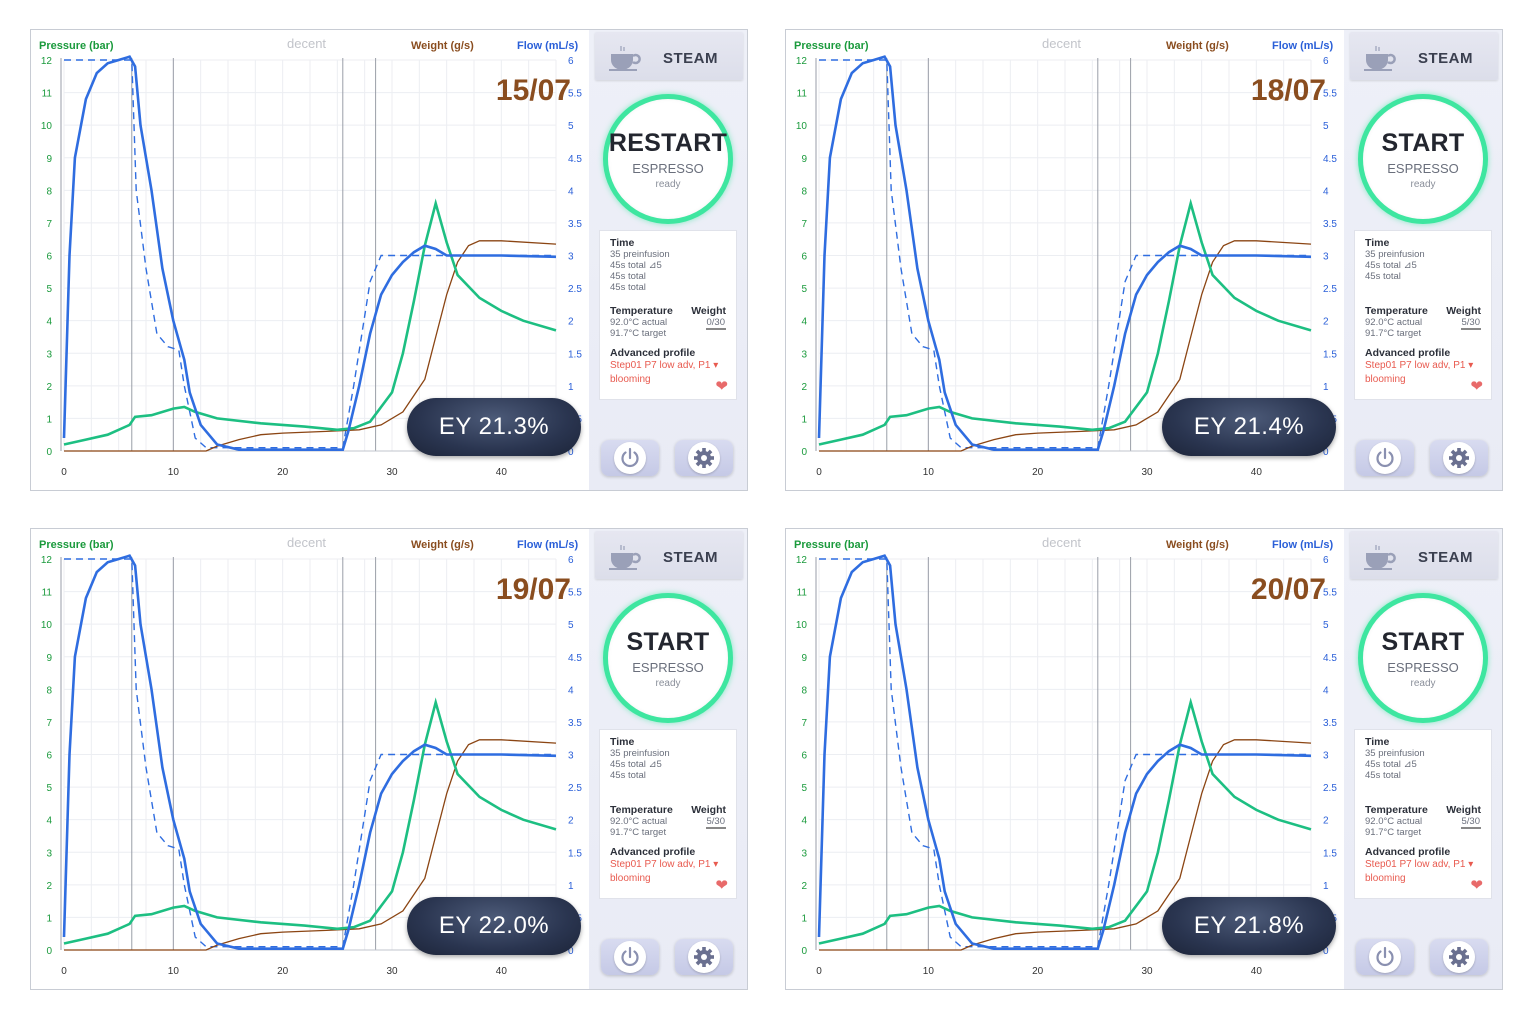  What do you see at coordinates (625, 557) in the screenshot?
I see `coffee-cup-icon` at bounding box center [625, 557].